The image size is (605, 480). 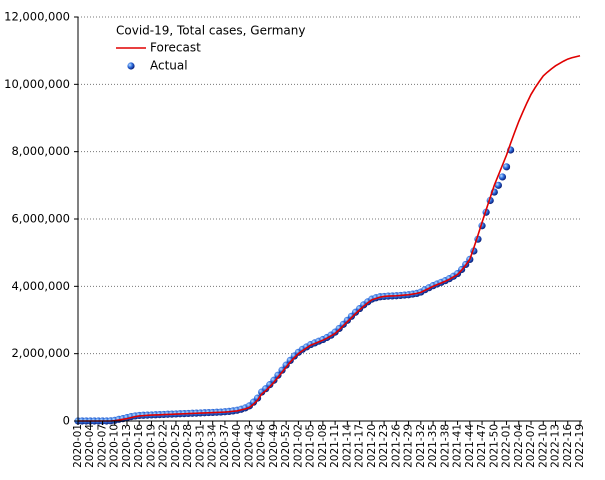 I want to click on x-tick-label: 2021-08, so click(x=323, y=446).